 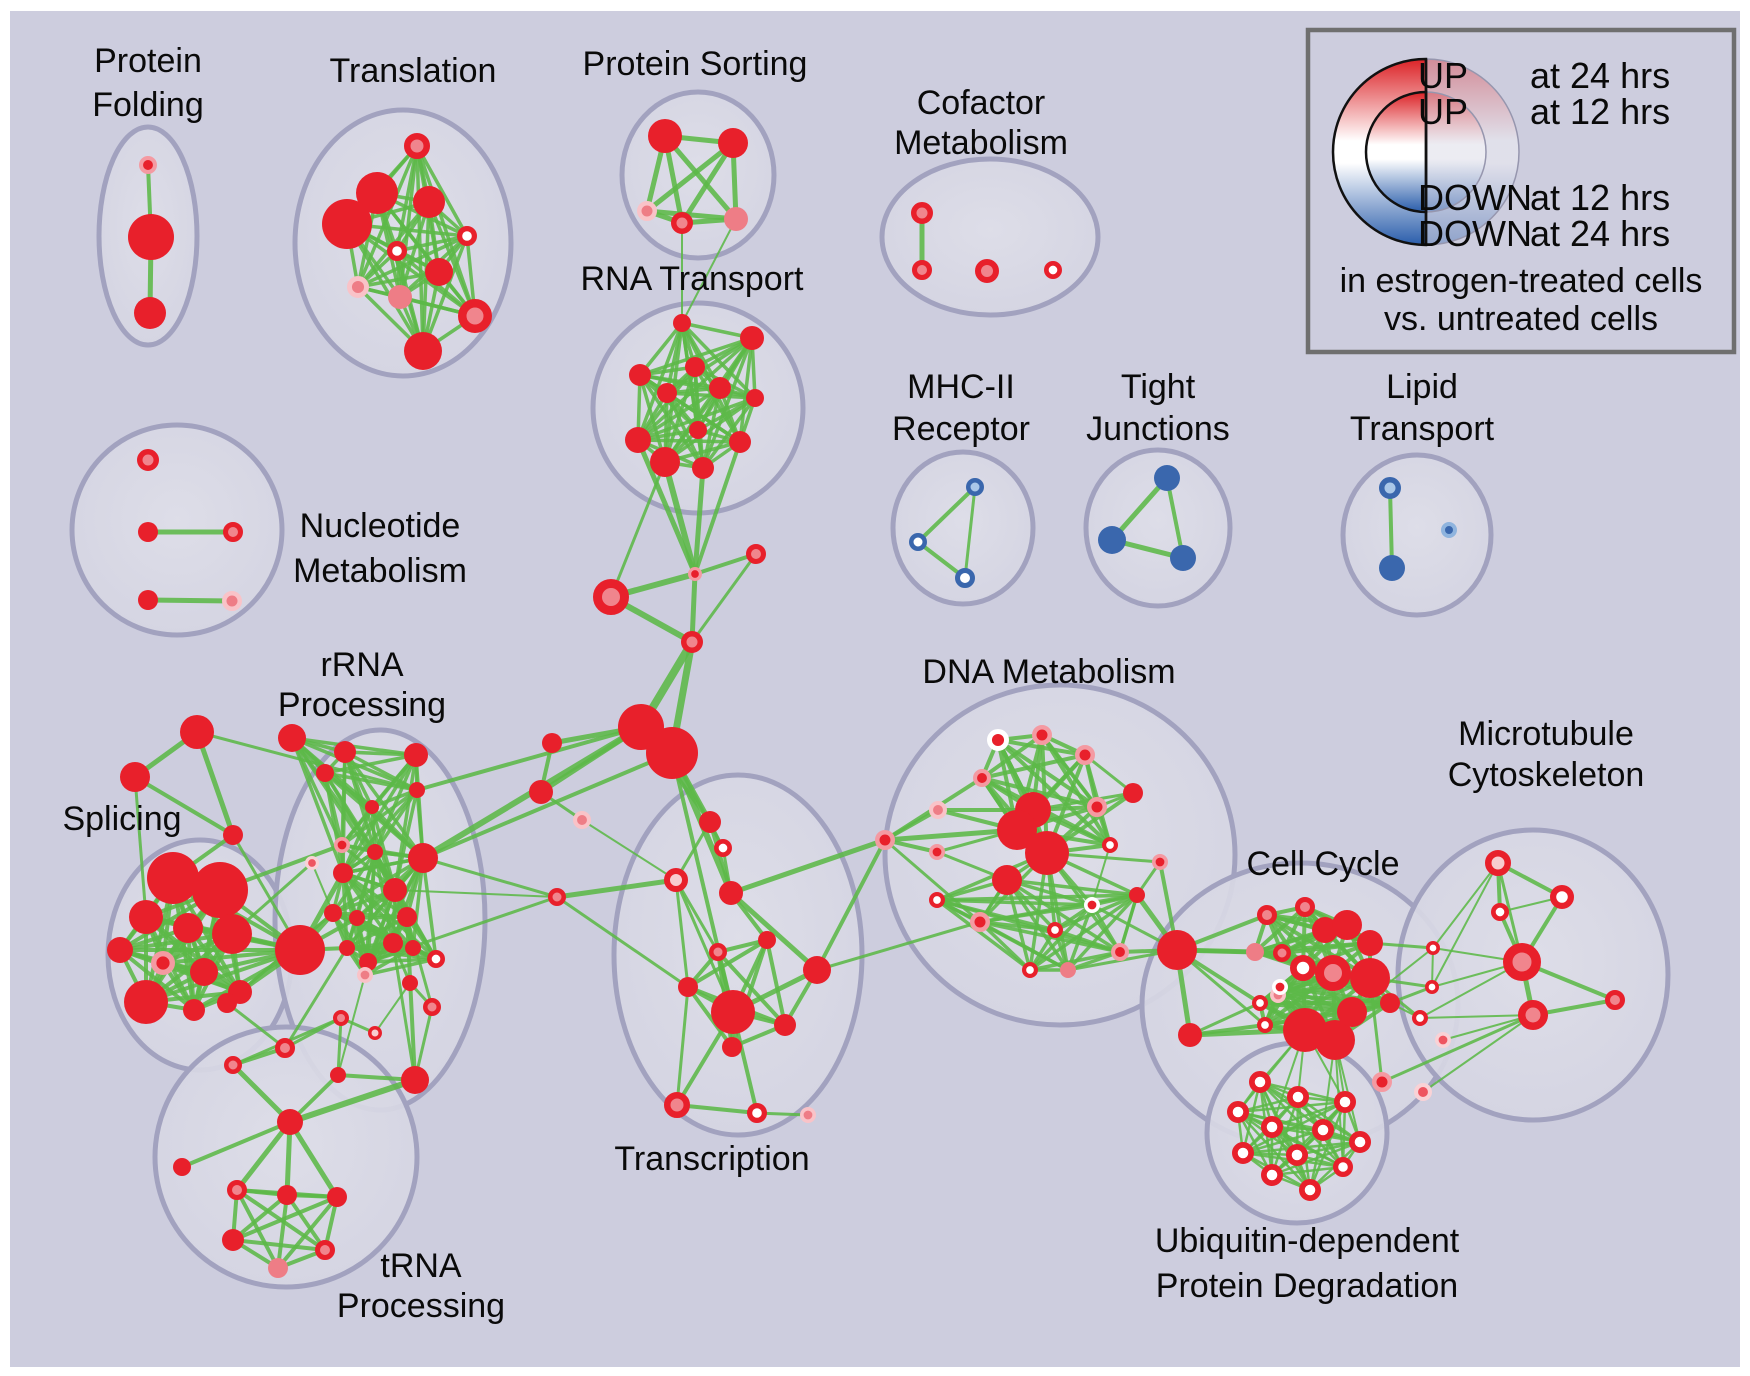 What do you see at coordinates (1390, 488) in the screenshot?
I see `gene-node-lipid-transport` at bounding box center [1390, 488].